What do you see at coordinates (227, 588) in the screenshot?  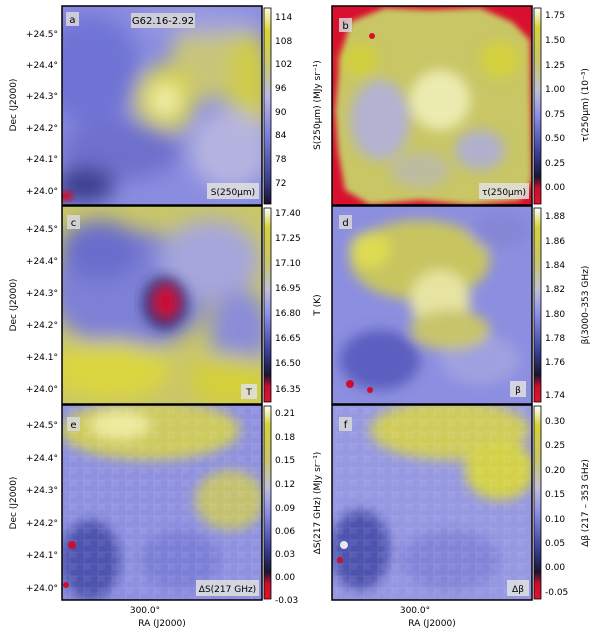 I see `panel-e-tag: ΔS(217 GHz)` at bounding box center [227, 588].